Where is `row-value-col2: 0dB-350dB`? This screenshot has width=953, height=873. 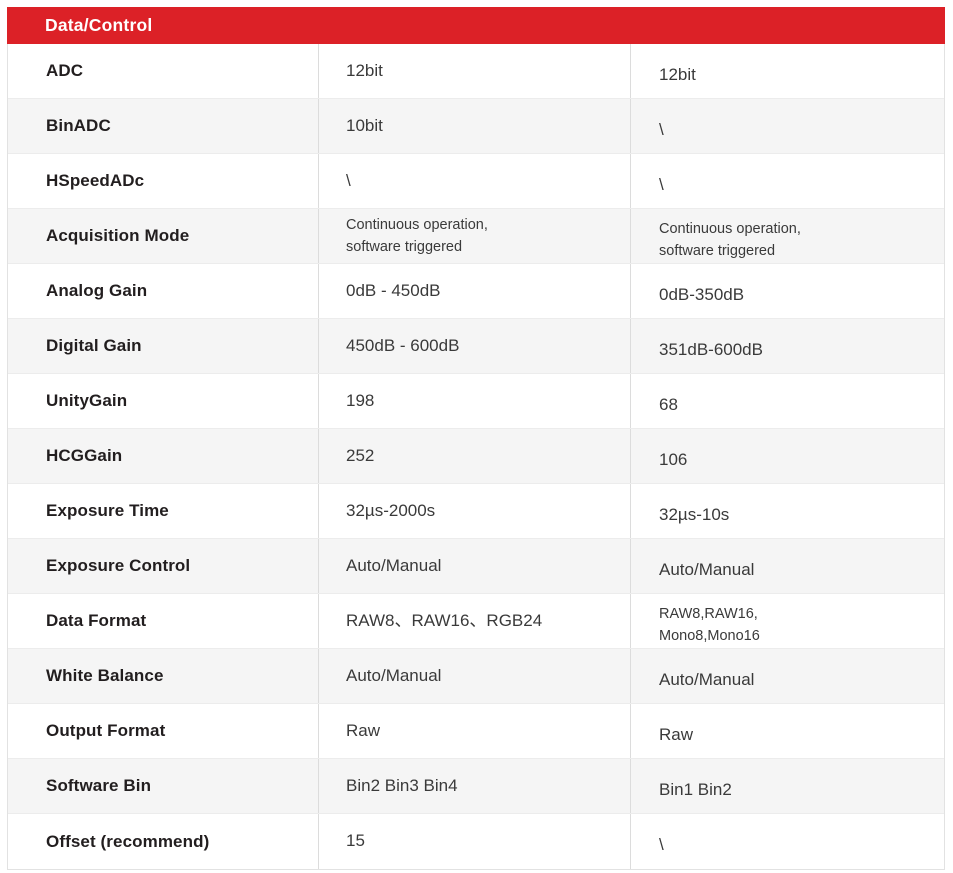
row-value-col2: 0dB-350dB is located at coordinates (787, 291).